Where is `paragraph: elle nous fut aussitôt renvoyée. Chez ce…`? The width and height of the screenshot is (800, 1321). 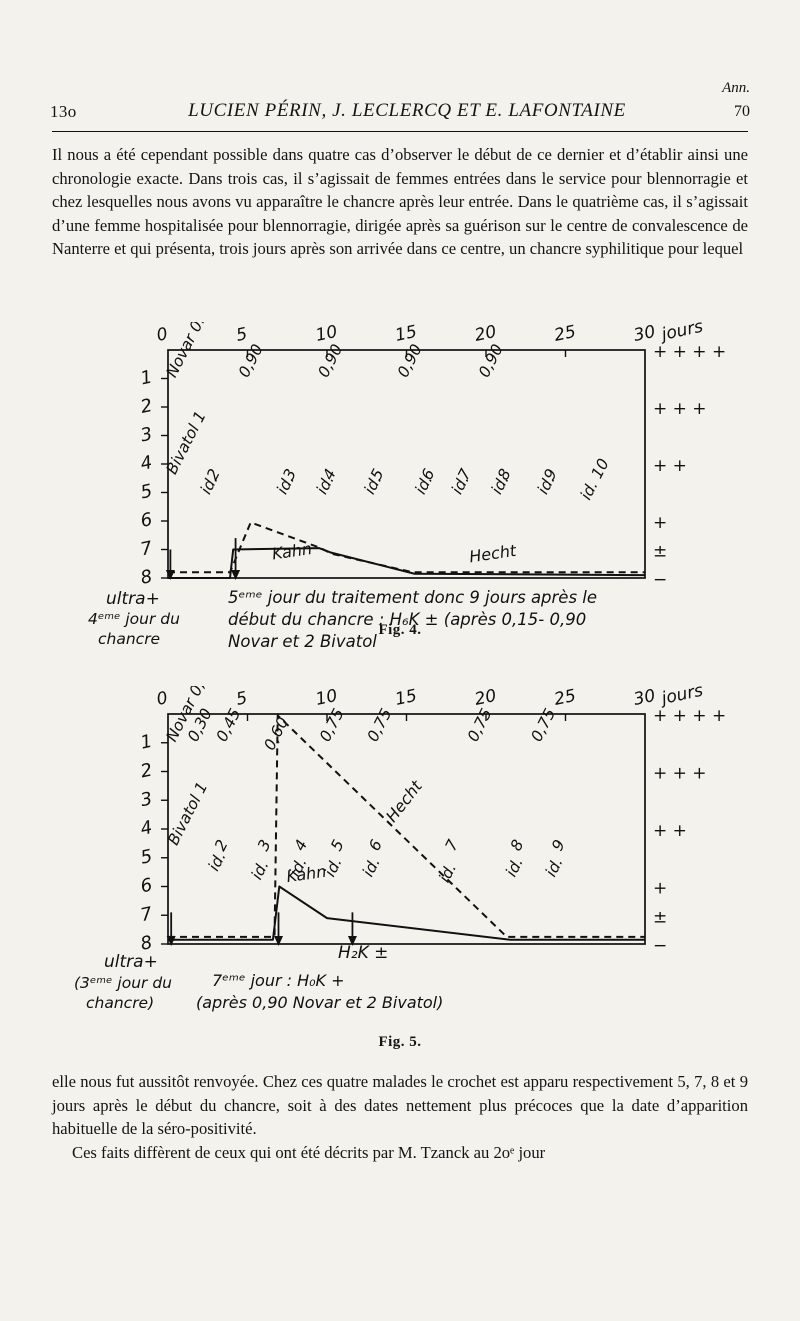 paragraph: elle nous fut aussitôt renvoyée. Chez ce… is located at coordinates (400, 1105).